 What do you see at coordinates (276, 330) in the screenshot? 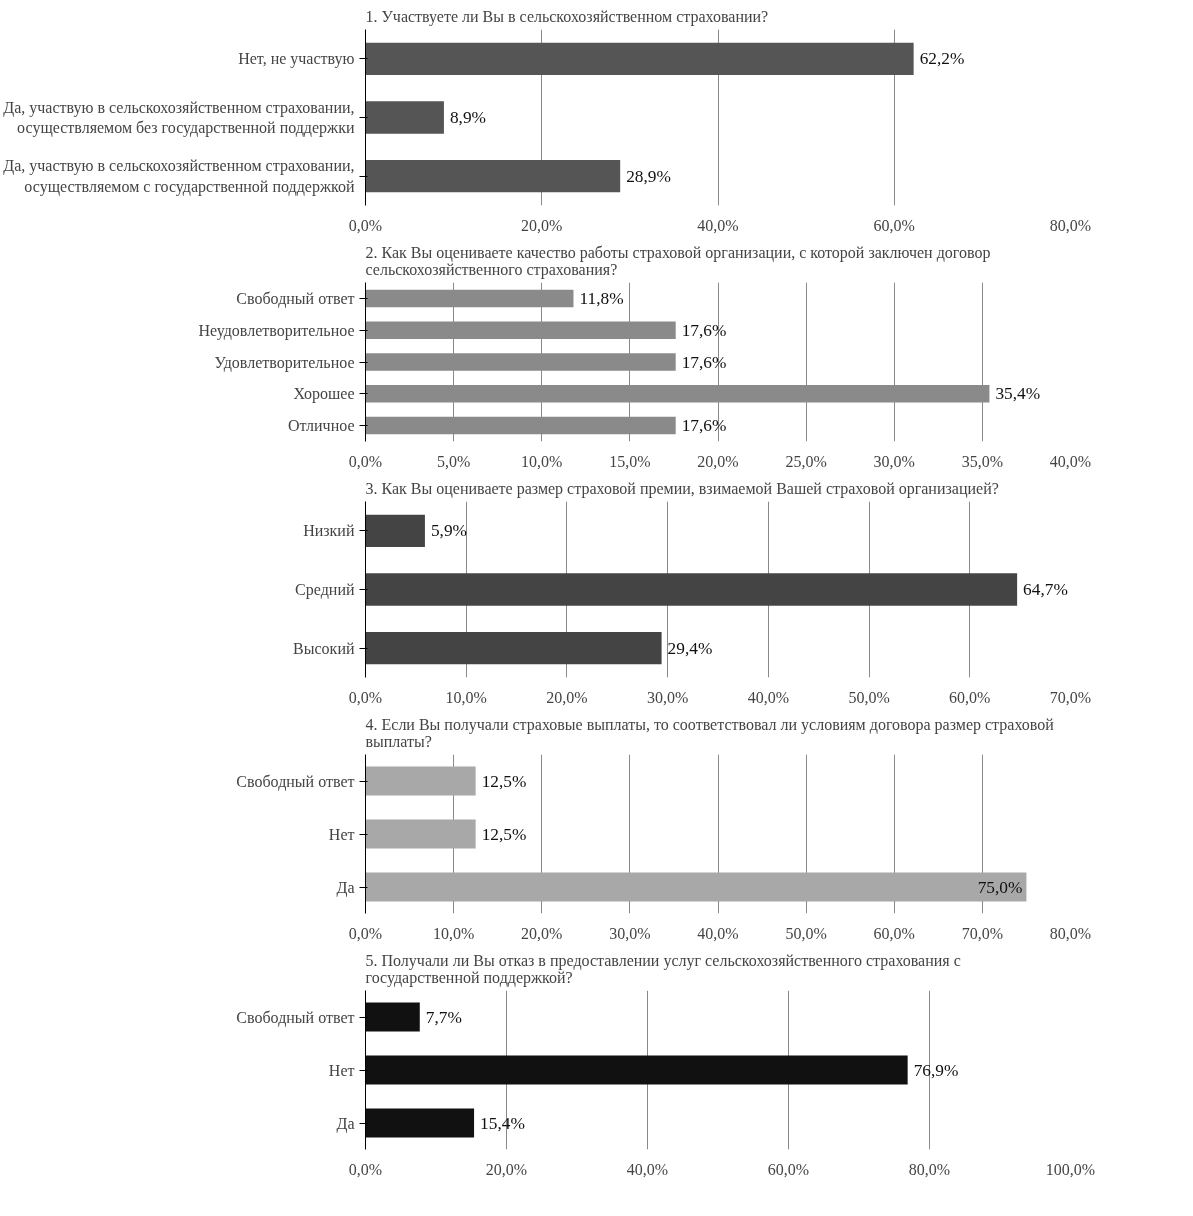
I see `y-tick-label: Неудовлетворительное` at bounding box center [276, 330].